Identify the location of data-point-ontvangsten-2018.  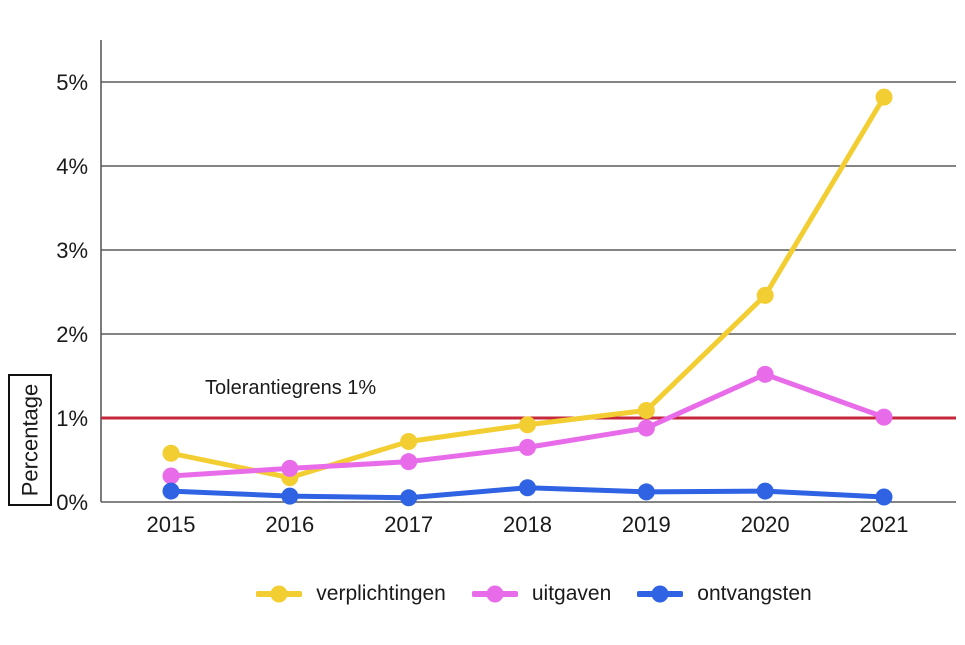
(527, 488).